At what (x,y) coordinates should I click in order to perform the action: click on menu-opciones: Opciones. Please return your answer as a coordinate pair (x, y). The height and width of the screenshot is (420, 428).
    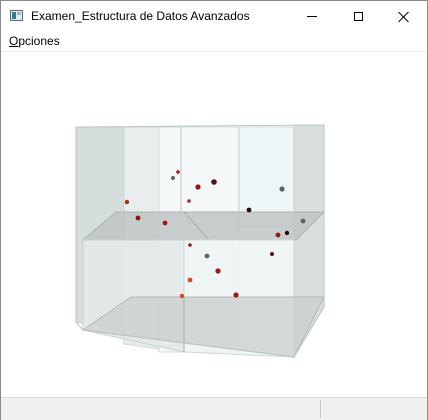
    Looking at the image, I should click on (34, 41).